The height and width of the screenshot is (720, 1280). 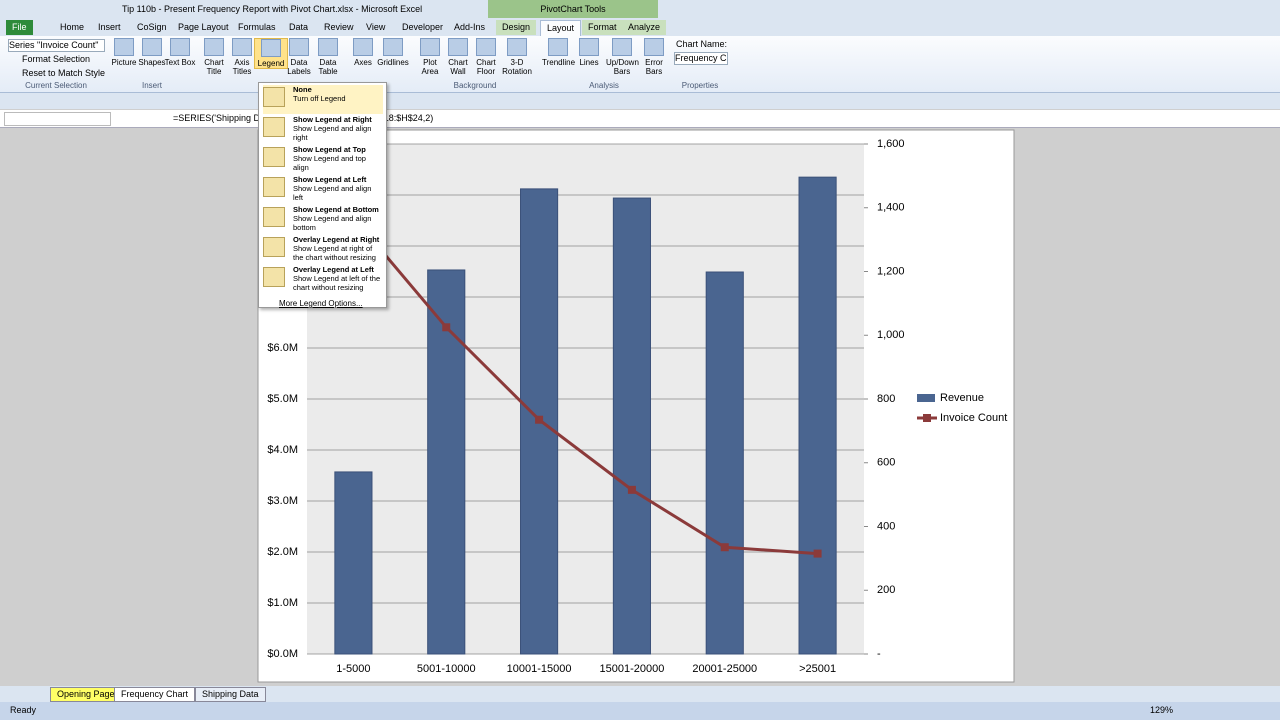 What do you see at coordinates (423, 27) in the screenshot?
I see `ribbon-tab: Developer` at bounding box center [423, 27].